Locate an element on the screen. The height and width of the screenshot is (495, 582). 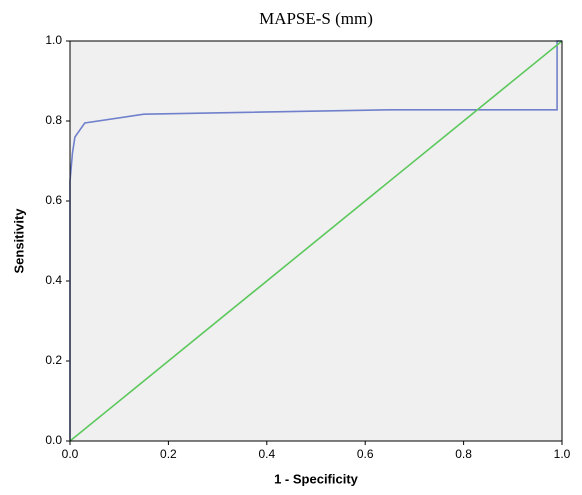
y-axis-label: Sensitivity is located at coordinates (18, 241).